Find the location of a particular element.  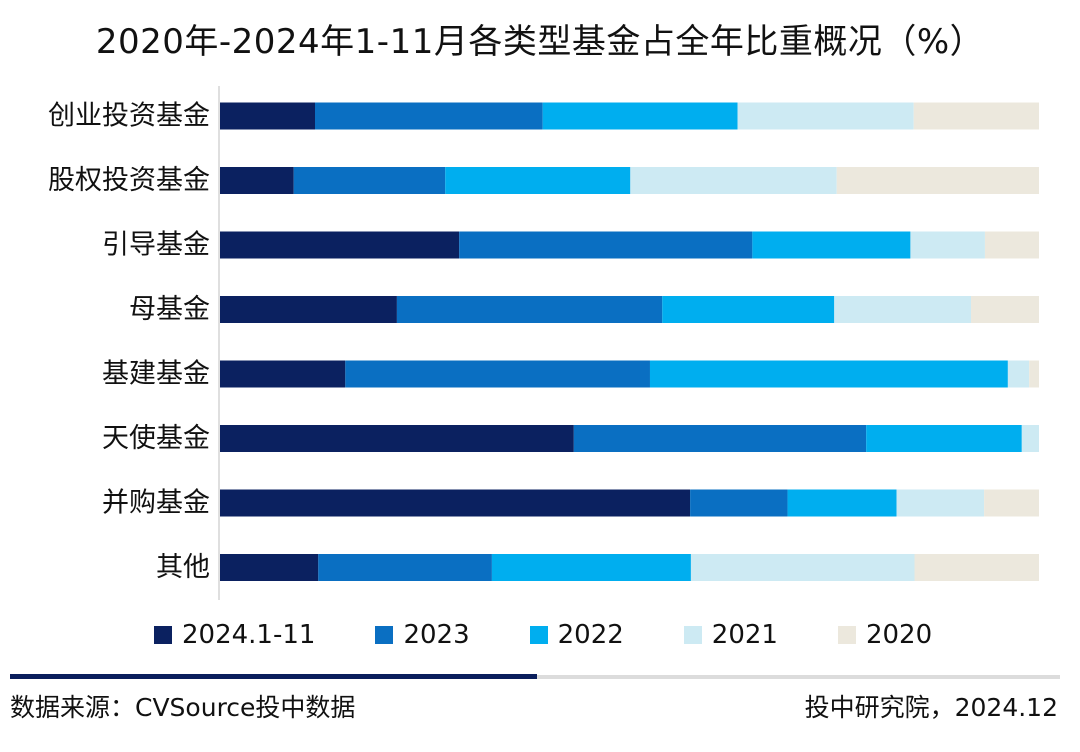

legend-label: 2024.1-11 is located at coordinates (249, 635).